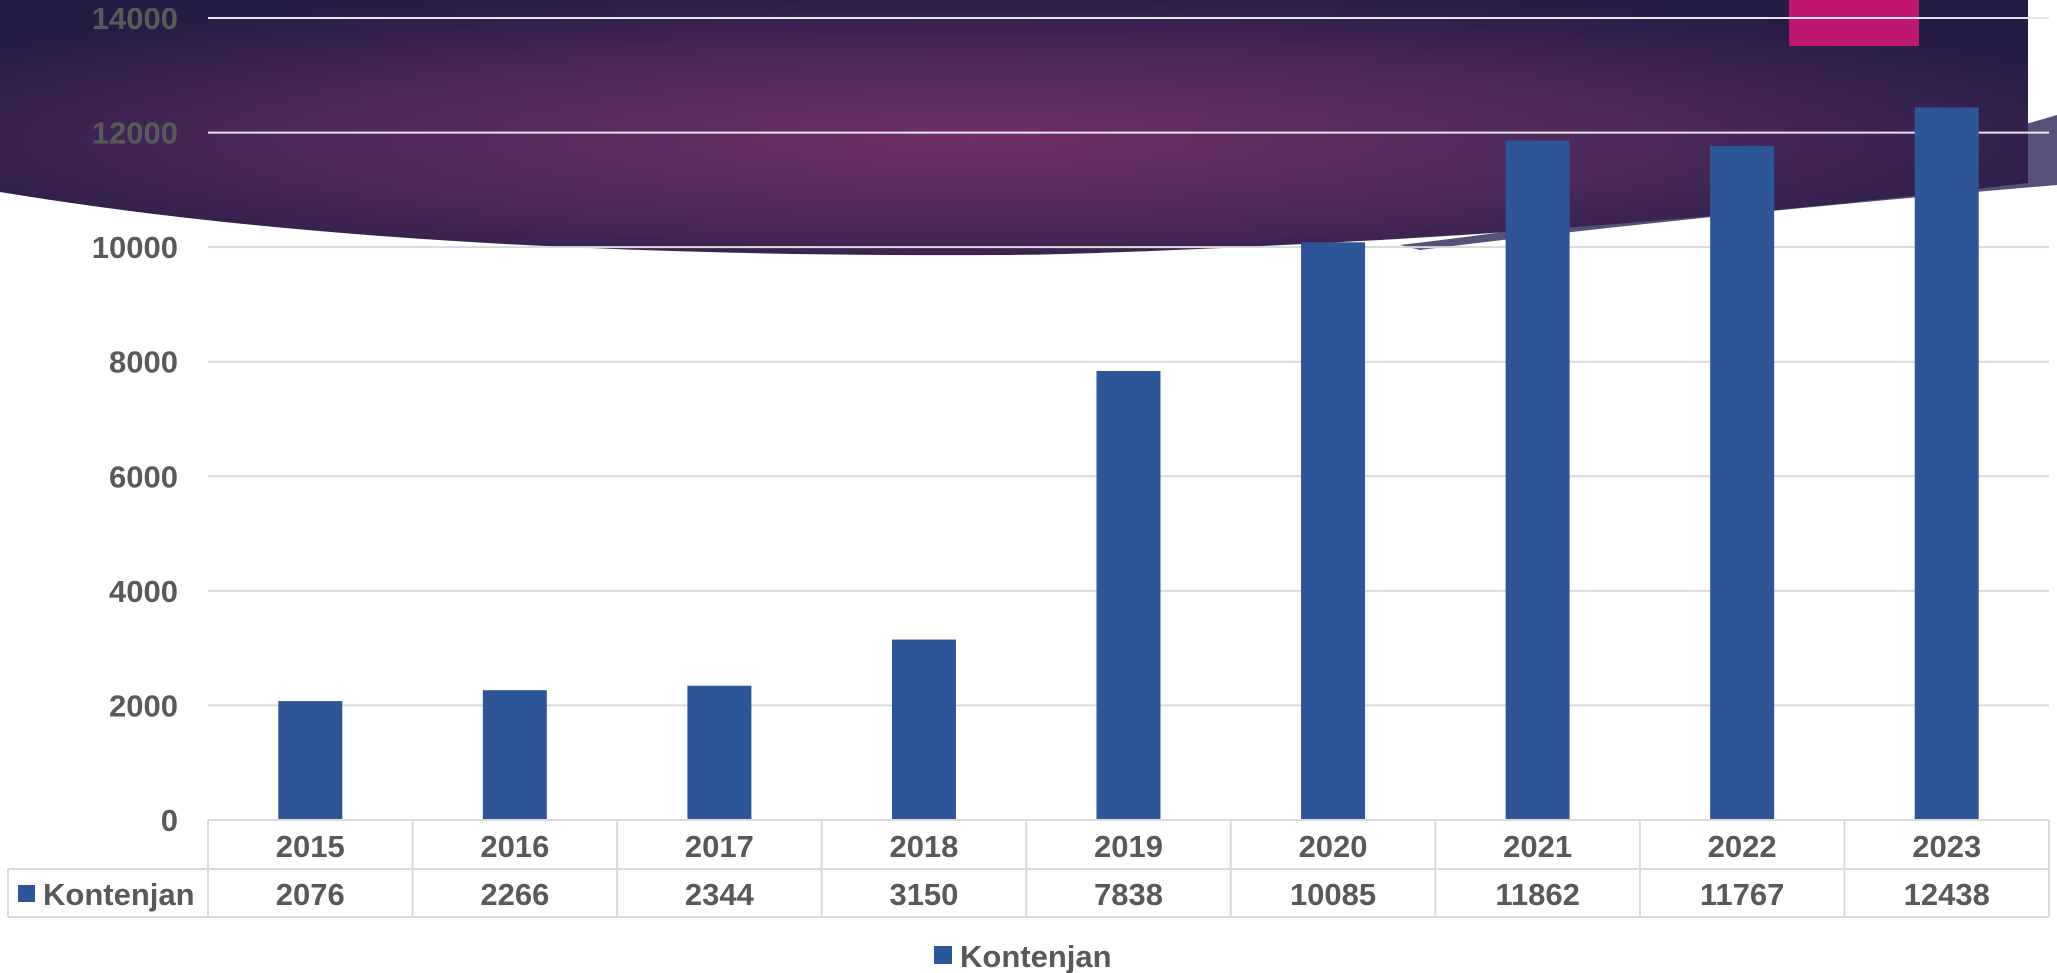 This screenshot has height=973, width=2057. What do you see at coordinates (1333, 531) in the screenshot?
I see `bar-2020` at bounding box center [1333, 531].